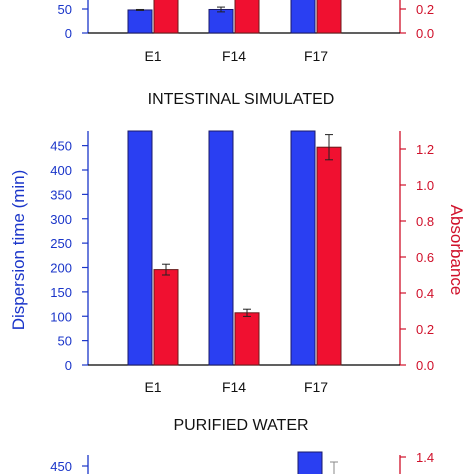 The height and width of the screenshot is (474, 474). What do you see at coordinates (241, 99) in the screenshot?
I see `panel-middle-title: INTESTINAL SIMULATED` at bounding box center [241, 99].